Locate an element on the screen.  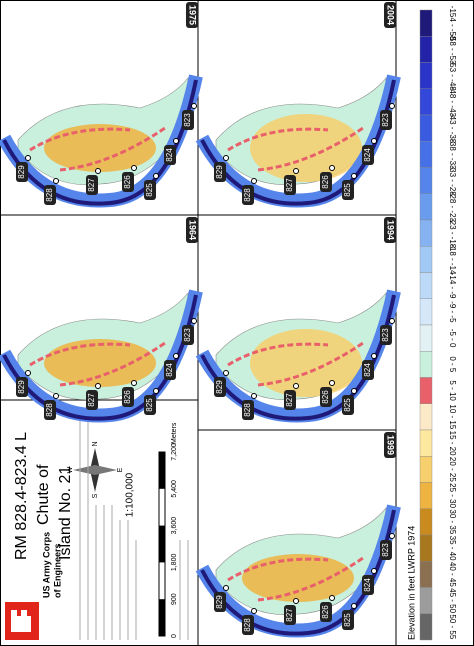
logo-castle is located at coordinates (21, 621).